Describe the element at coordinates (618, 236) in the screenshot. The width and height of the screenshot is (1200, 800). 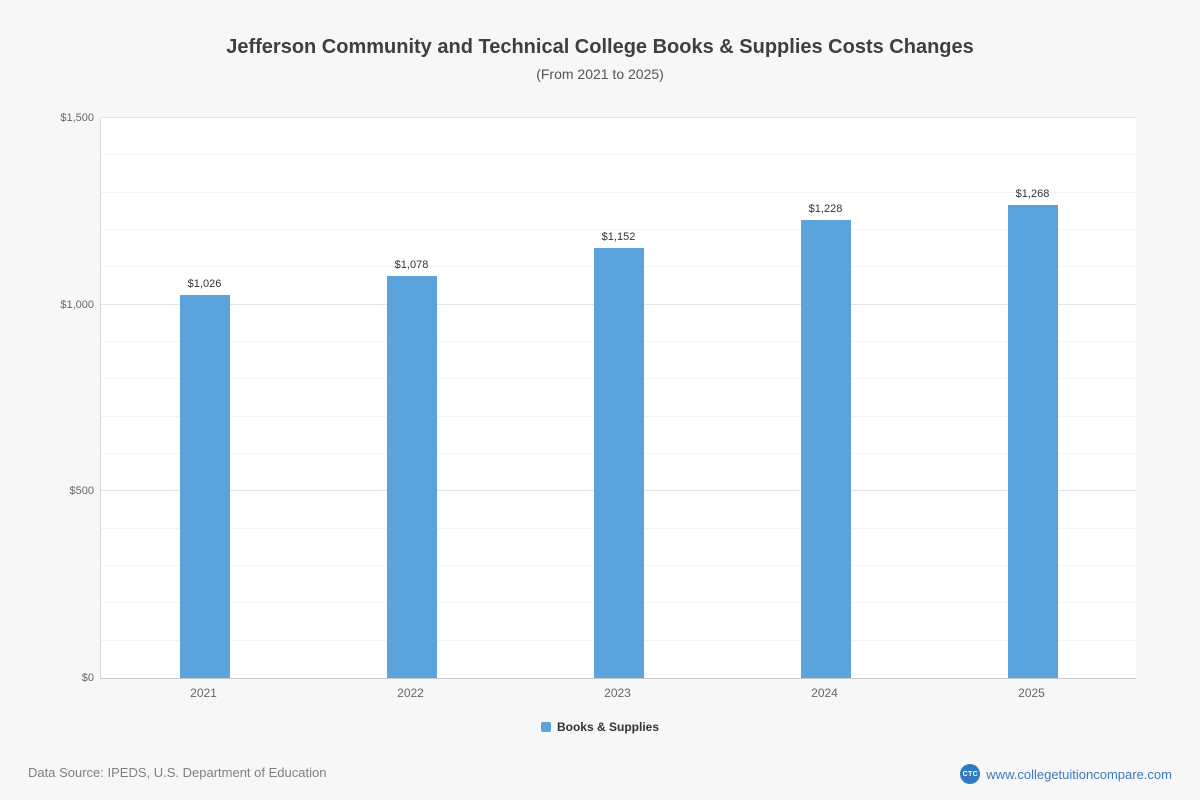
I see `bar-value-label: $1,152` at that location.